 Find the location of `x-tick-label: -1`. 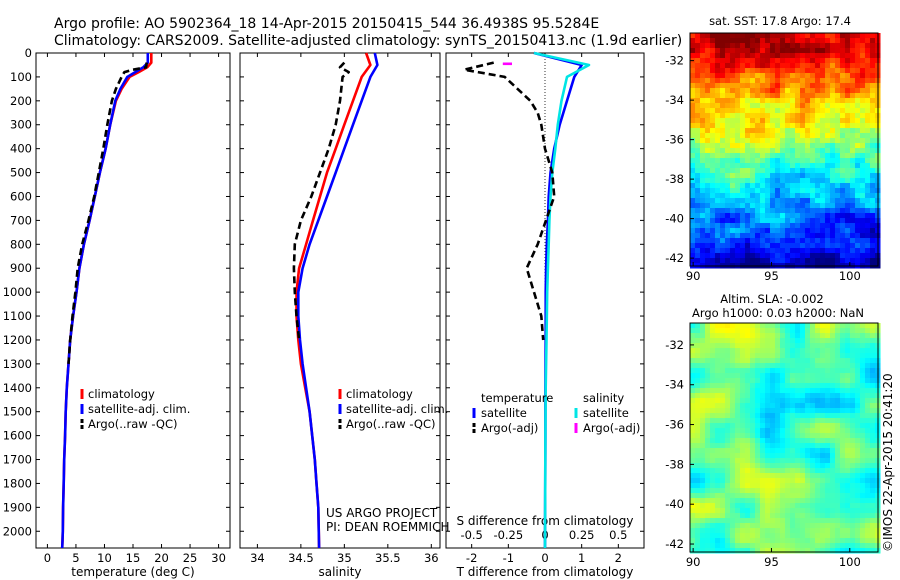

x-tick-label: -1 is located at coordinates (508, 558).